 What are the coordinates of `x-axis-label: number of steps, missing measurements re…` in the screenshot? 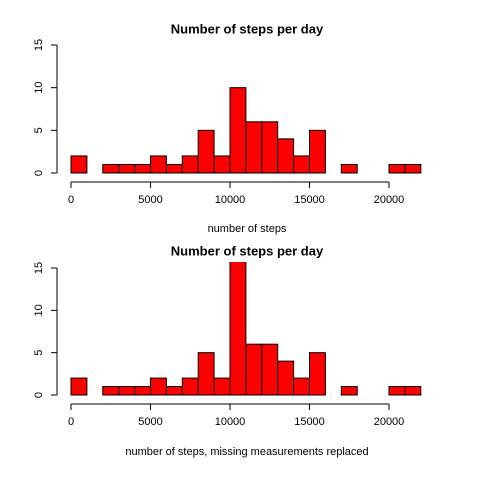 It's located at (246, 452).